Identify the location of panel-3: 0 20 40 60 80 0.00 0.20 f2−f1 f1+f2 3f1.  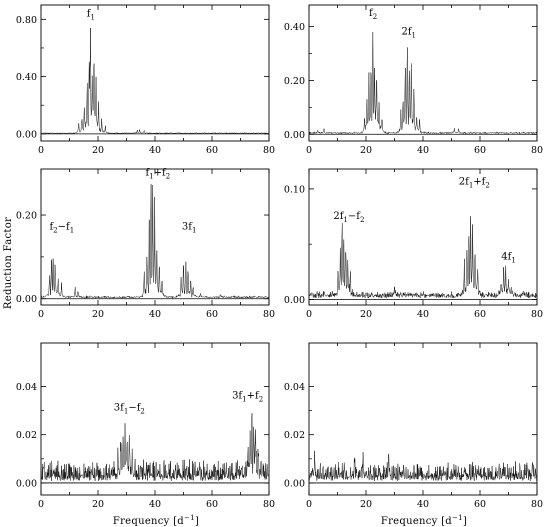
(145, 243).